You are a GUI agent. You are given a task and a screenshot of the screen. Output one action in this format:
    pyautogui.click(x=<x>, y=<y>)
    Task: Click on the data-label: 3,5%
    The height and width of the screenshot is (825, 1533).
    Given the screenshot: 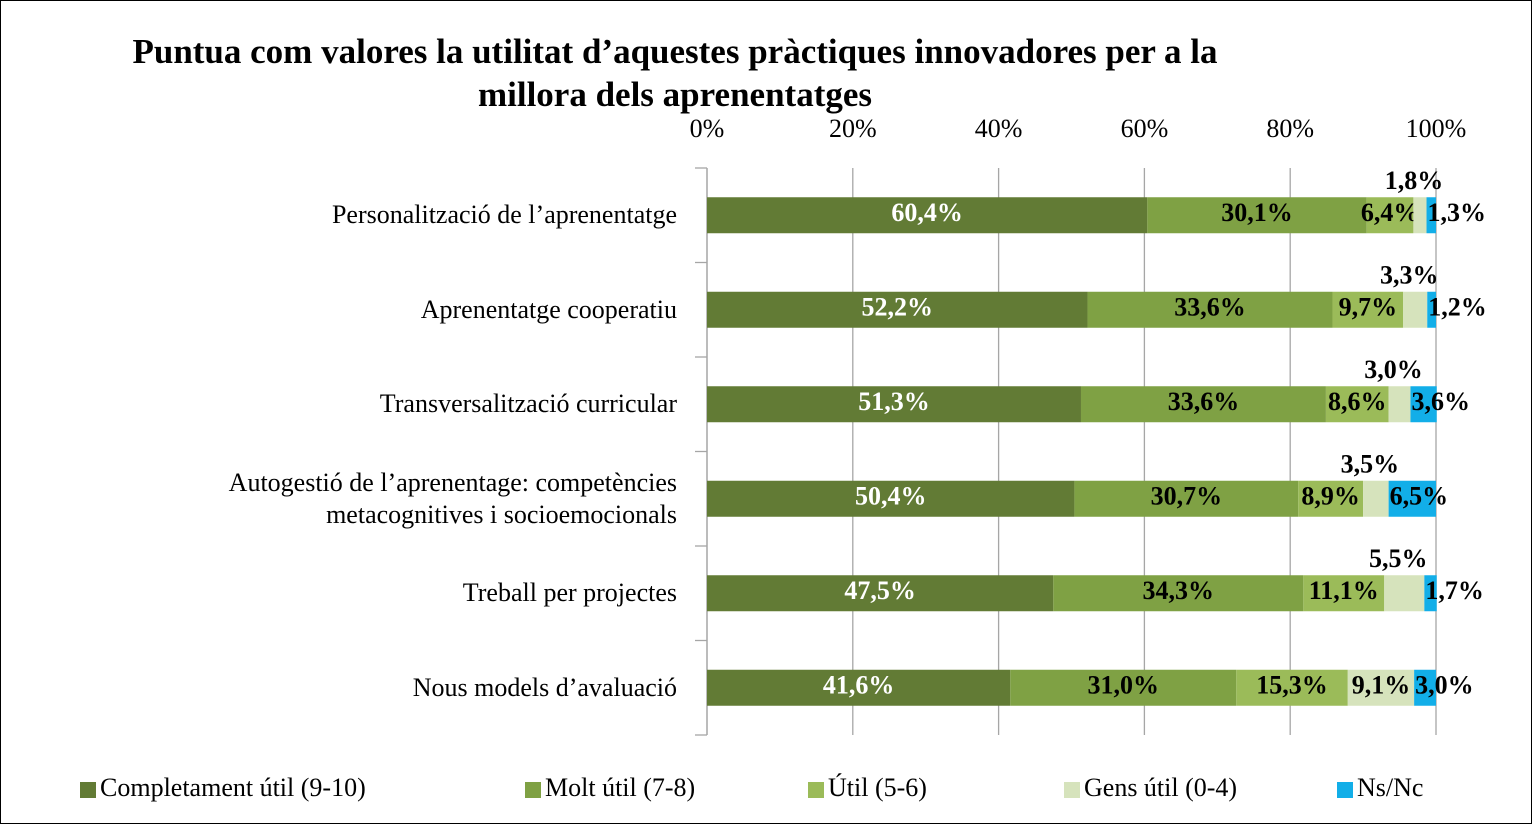 What is the action you would take?
    pyautogui.click(x=1370, y=464)
    